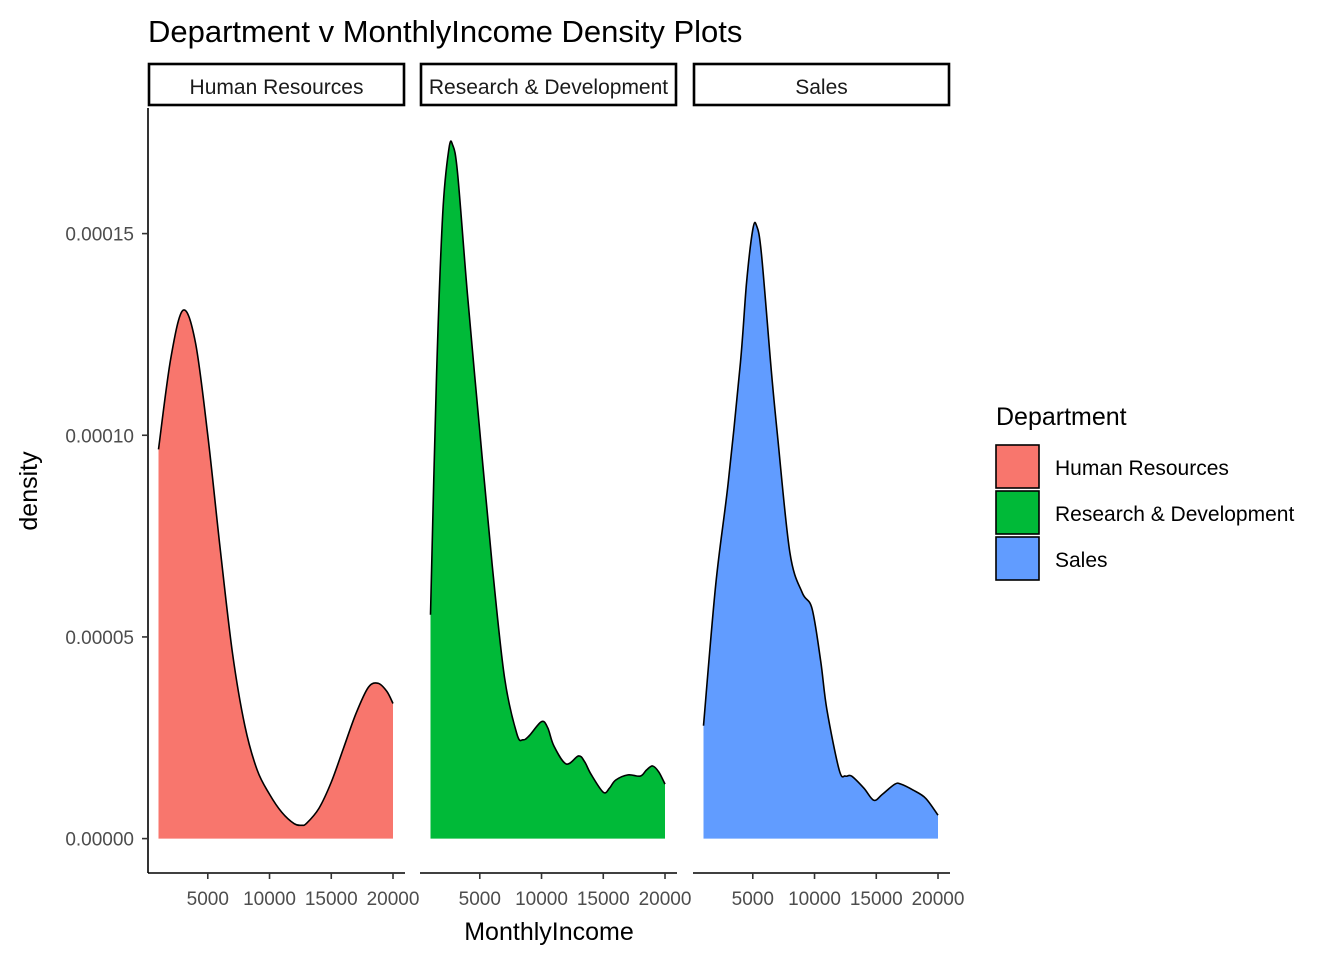 Image resolution: width=1344 pixels, height=960 pixels. Describe the element at coordinates (277, 87) in the screenshot. I see `strip-label-human-resources: Human Resources` at that location.